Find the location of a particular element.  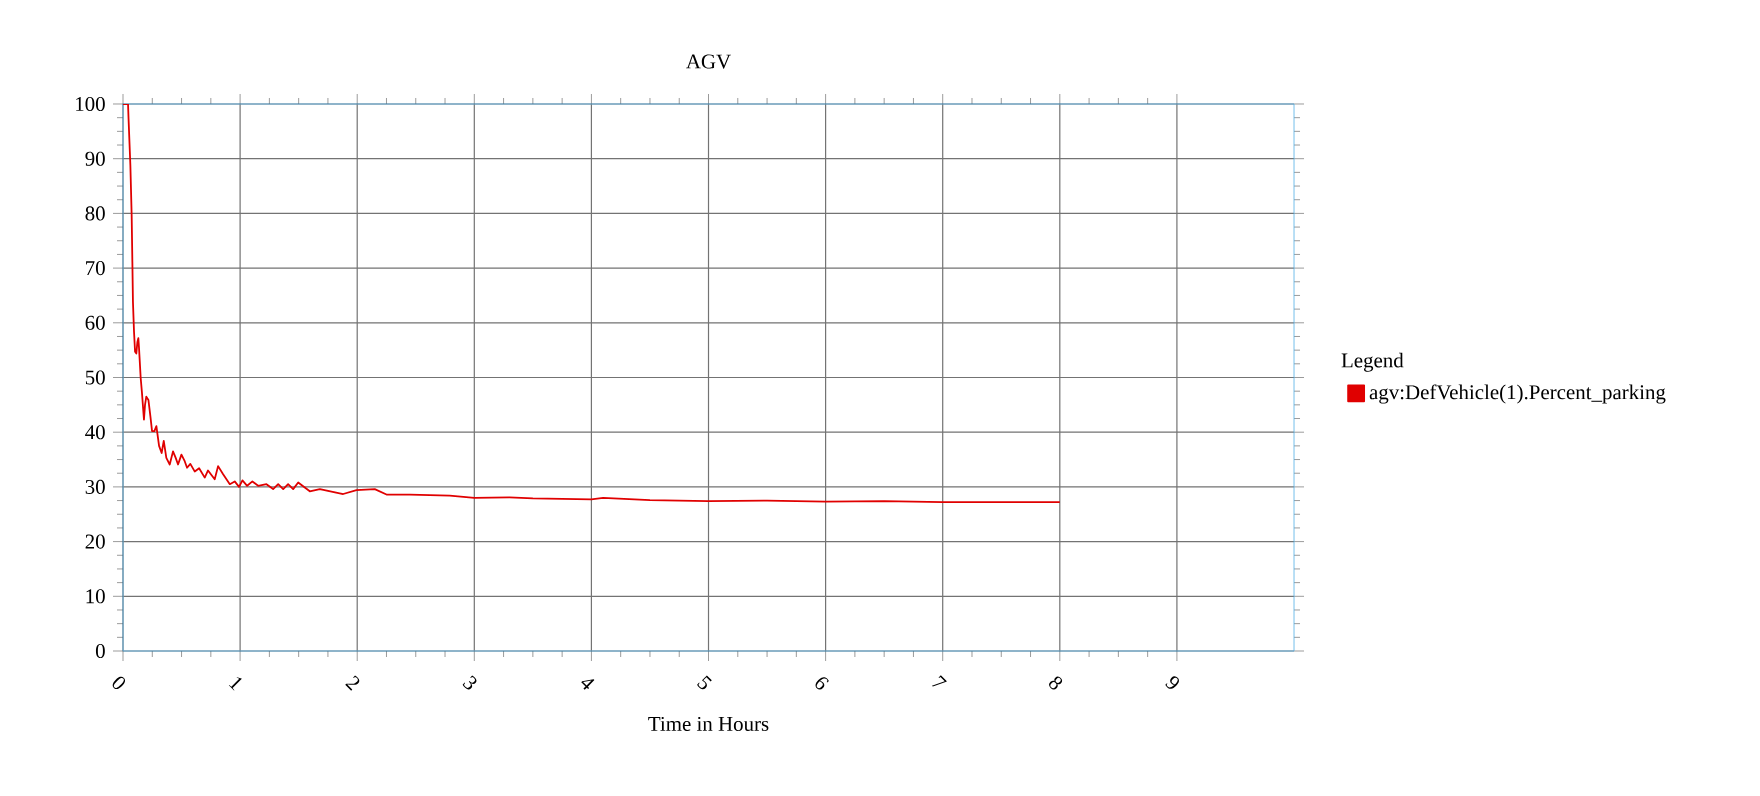

x-tick-label: 7 is located at coordinates (939, 681).